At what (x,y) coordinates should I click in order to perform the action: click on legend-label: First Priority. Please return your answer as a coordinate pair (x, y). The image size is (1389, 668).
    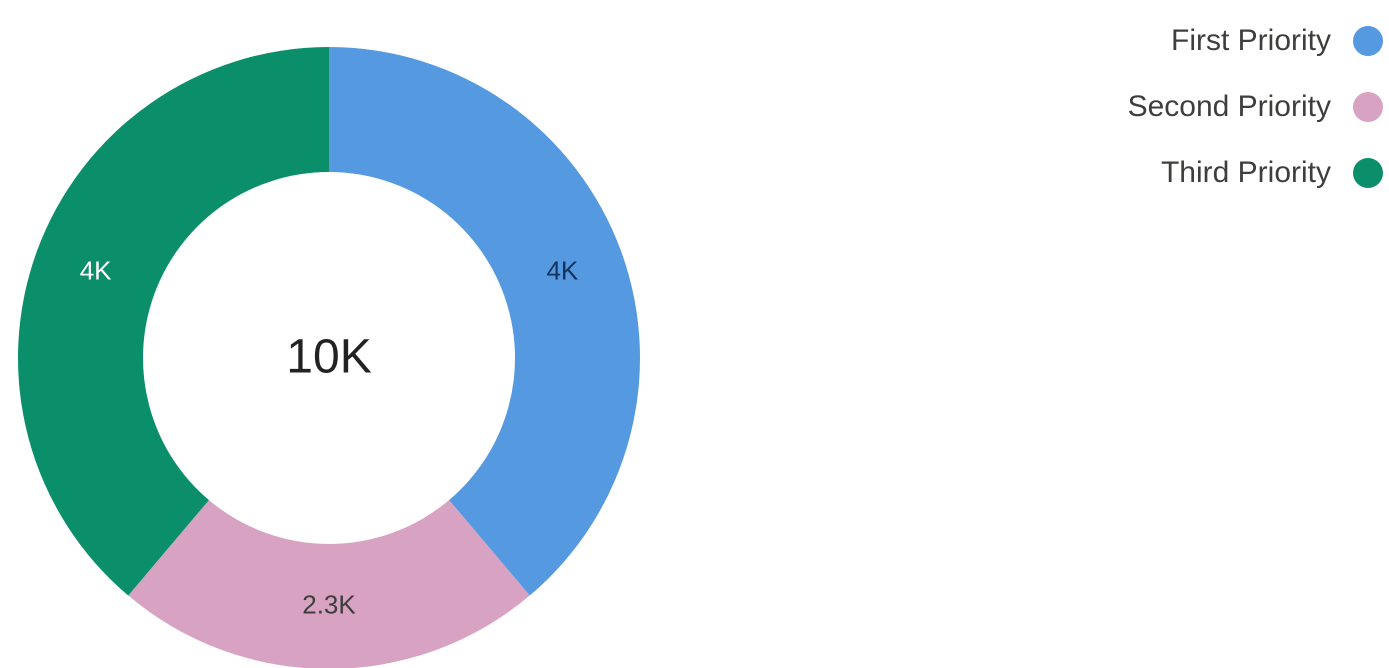
    Looking at the image, I should click on (1251, 40).